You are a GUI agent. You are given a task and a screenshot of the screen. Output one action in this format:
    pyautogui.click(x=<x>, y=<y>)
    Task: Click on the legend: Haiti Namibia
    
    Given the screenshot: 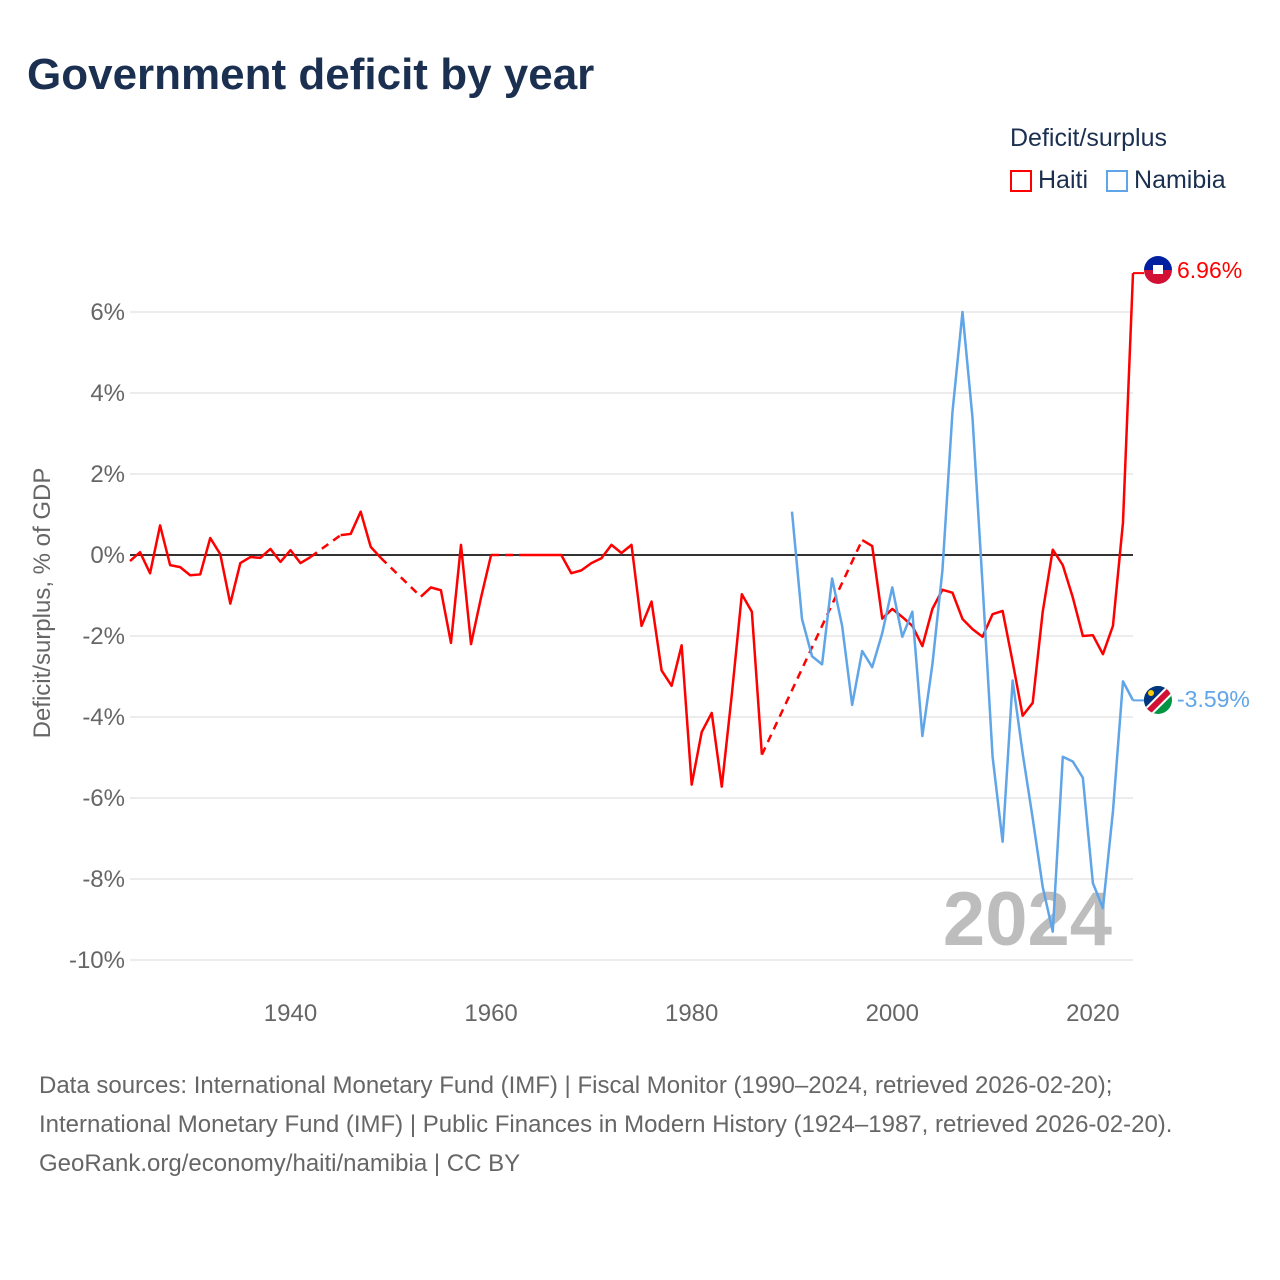 What is the action you would take?
    pyautogui.click(x=1118, y=180)
    